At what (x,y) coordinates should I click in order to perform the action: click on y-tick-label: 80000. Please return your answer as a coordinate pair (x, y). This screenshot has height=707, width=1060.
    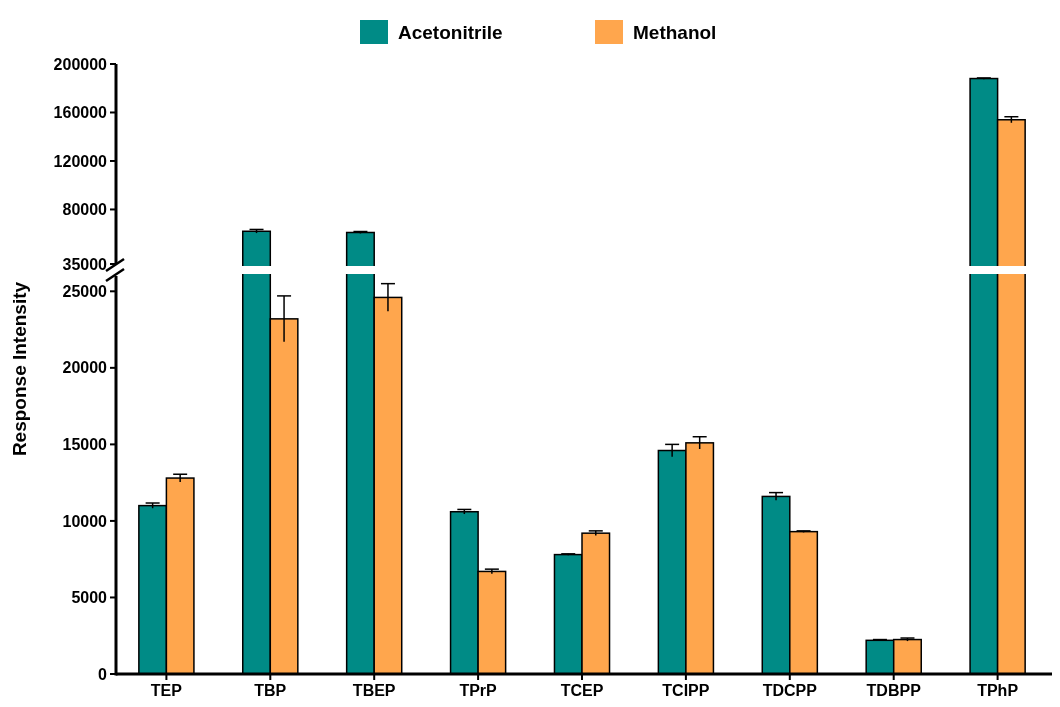
    Looking at the image, I should click on (85, 210).